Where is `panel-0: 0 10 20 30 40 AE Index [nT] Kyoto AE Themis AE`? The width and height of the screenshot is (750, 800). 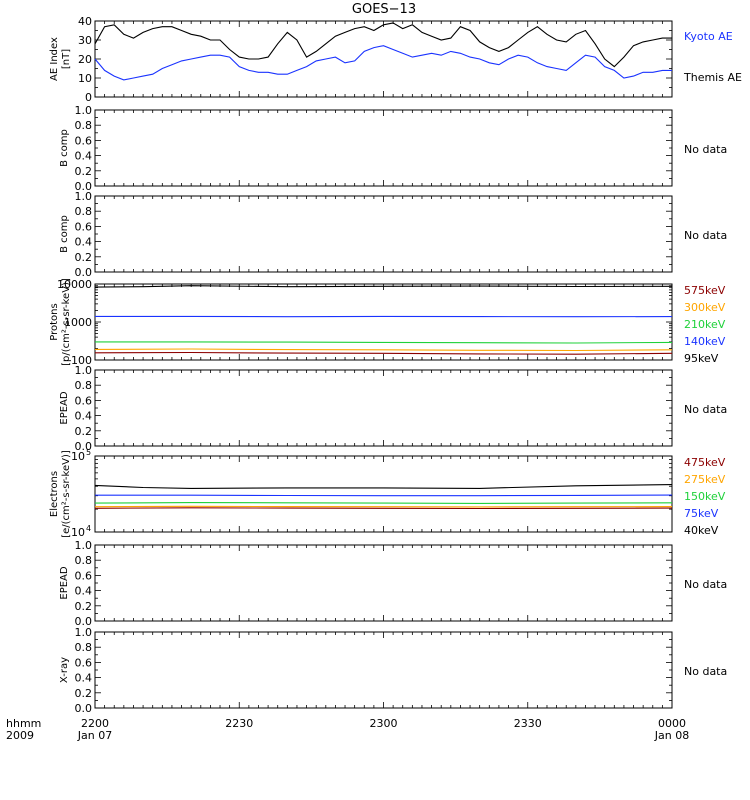
panel-0: 0 10 20 30 40 AE Index [nT] Kyoto AE Themis AE is located at coordinates (395, 59).